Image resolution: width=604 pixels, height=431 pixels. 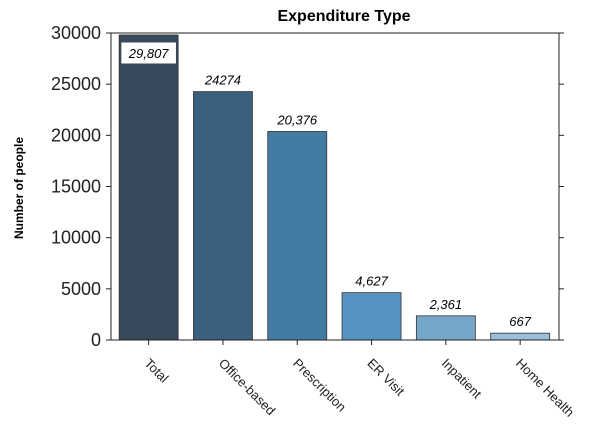 What do you see at coordinates (222, 80) in the screenshot?
I see `bar-value-label: 24274` at bounding box center [222, 80].